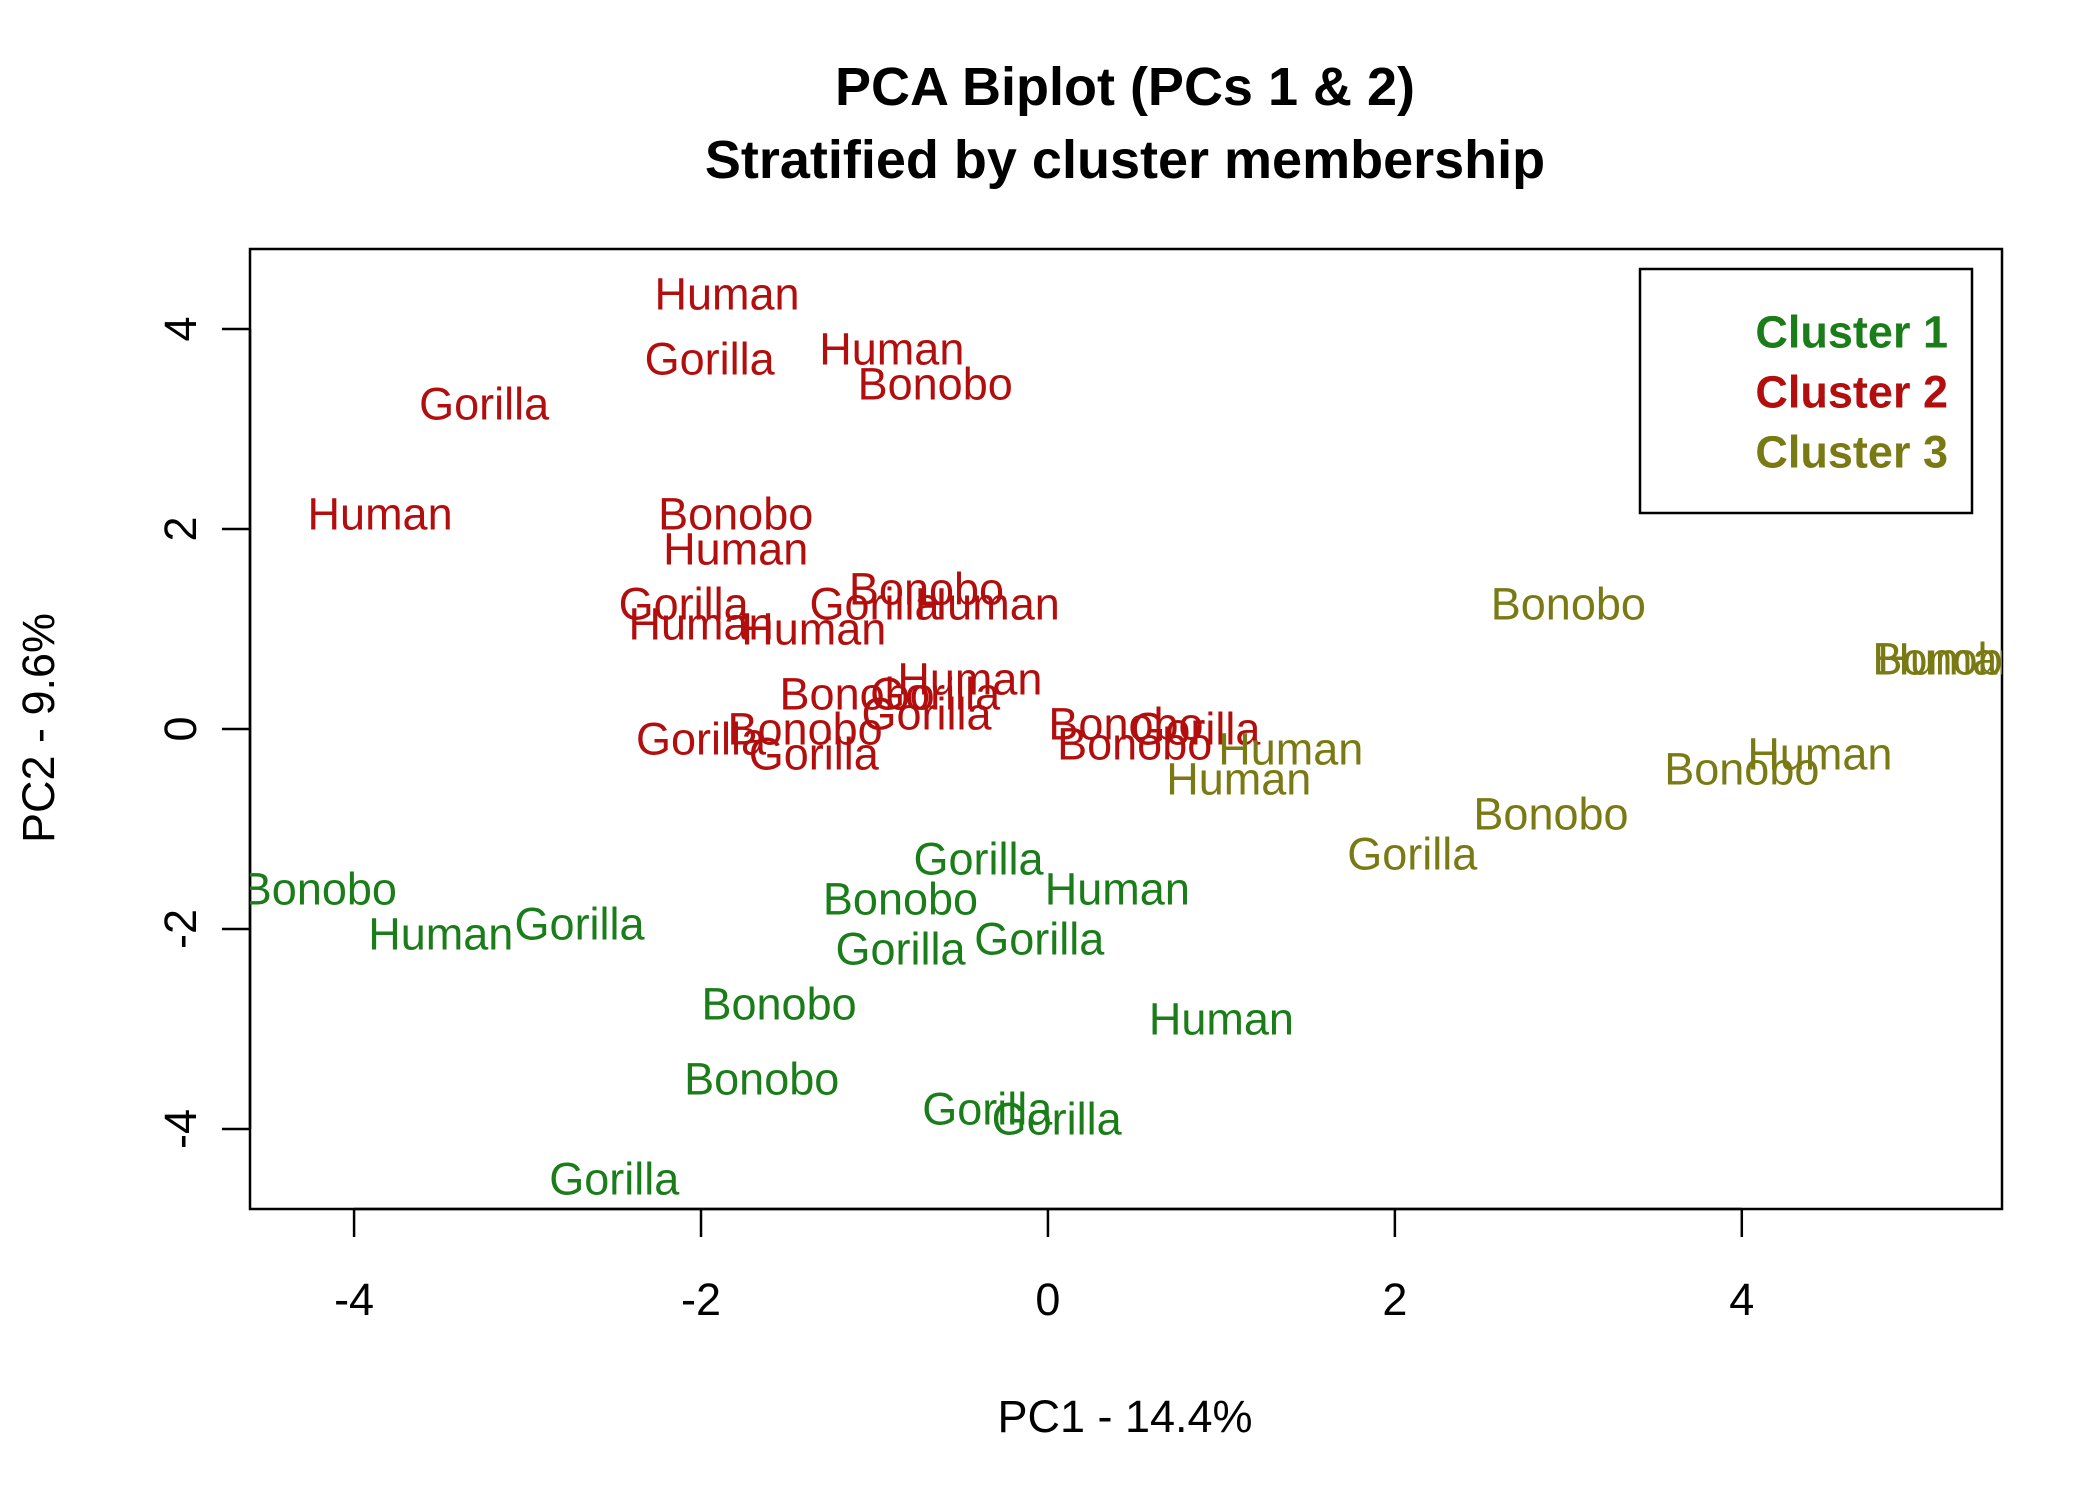  I want to click on x-tick-label: -2, so click(701, 1299).